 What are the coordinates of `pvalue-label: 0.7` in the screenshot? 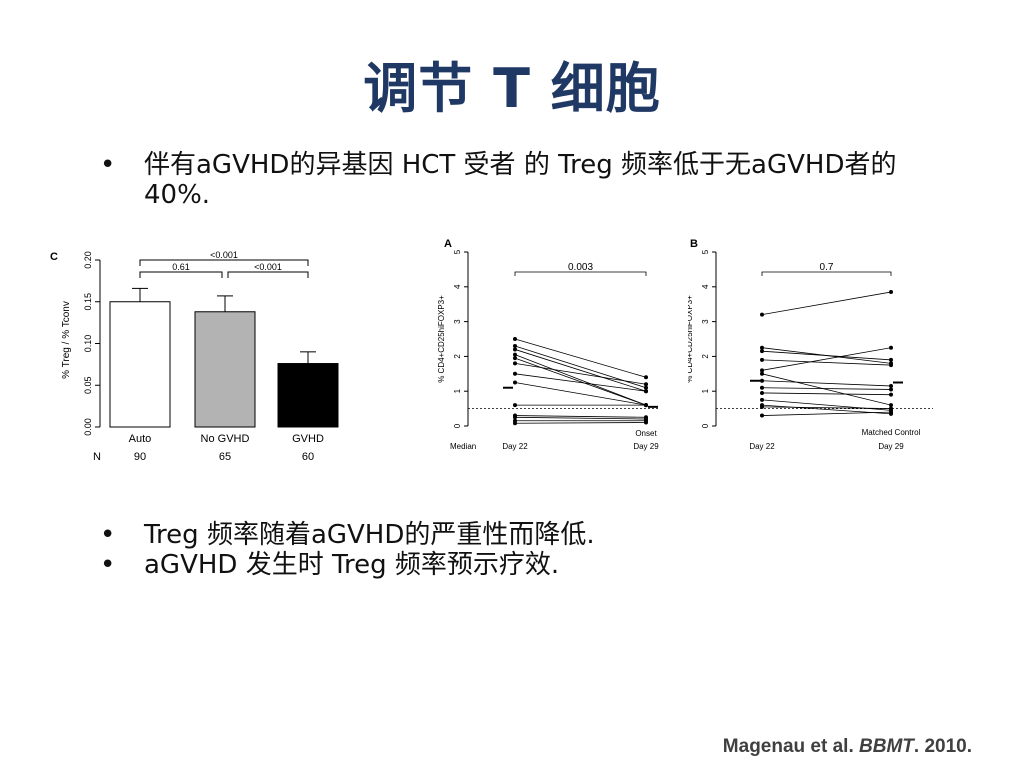 It's located at (827, 267).